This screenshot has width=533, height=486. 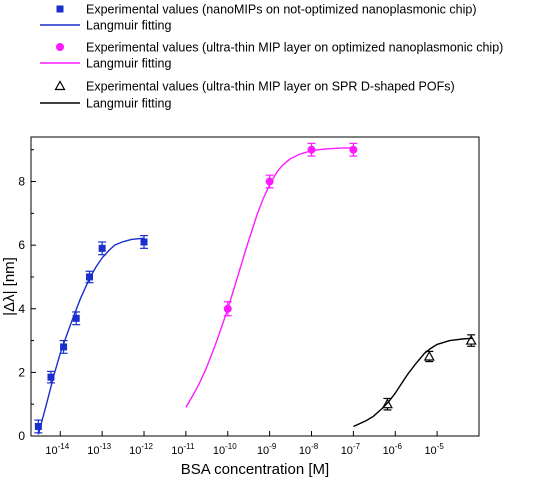 I want to click on x-tick-label: 10⁻⁸, so click(x=309, y=449).